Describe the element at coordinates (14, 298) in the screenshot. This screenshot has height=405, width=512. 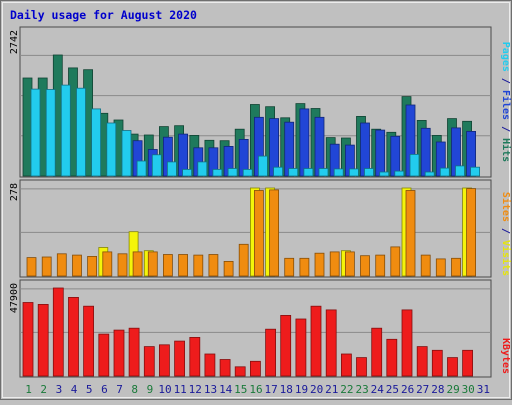
I see `kbytes-max-label: 47900` at that location.